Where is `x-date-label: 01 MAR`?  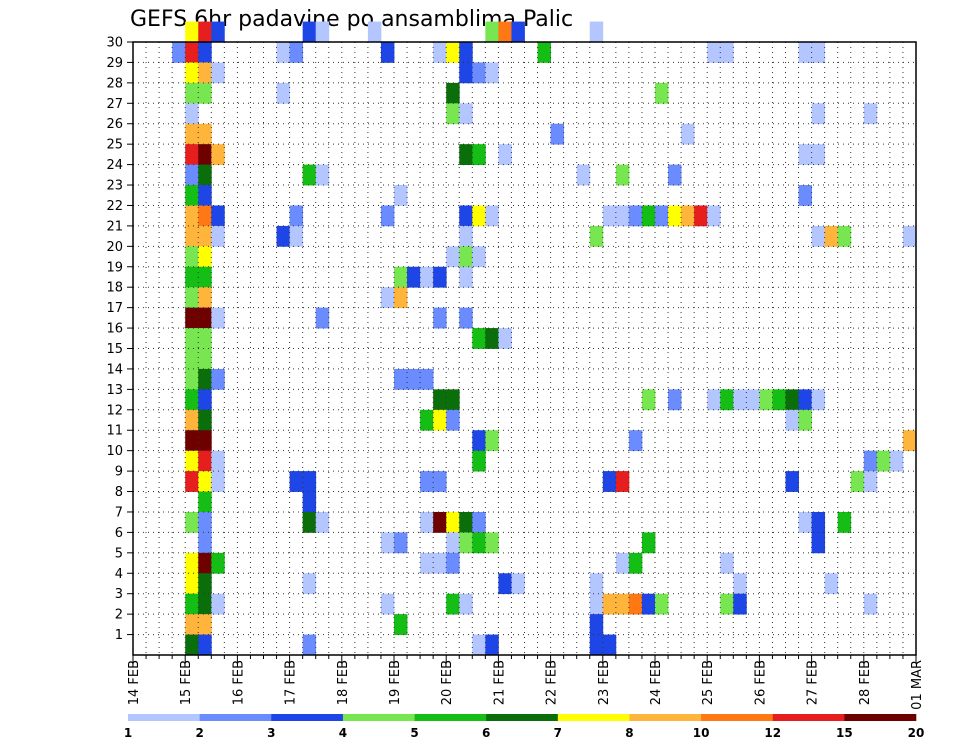
x-date-label: 01 MAR is located at coordinates (917, 685).